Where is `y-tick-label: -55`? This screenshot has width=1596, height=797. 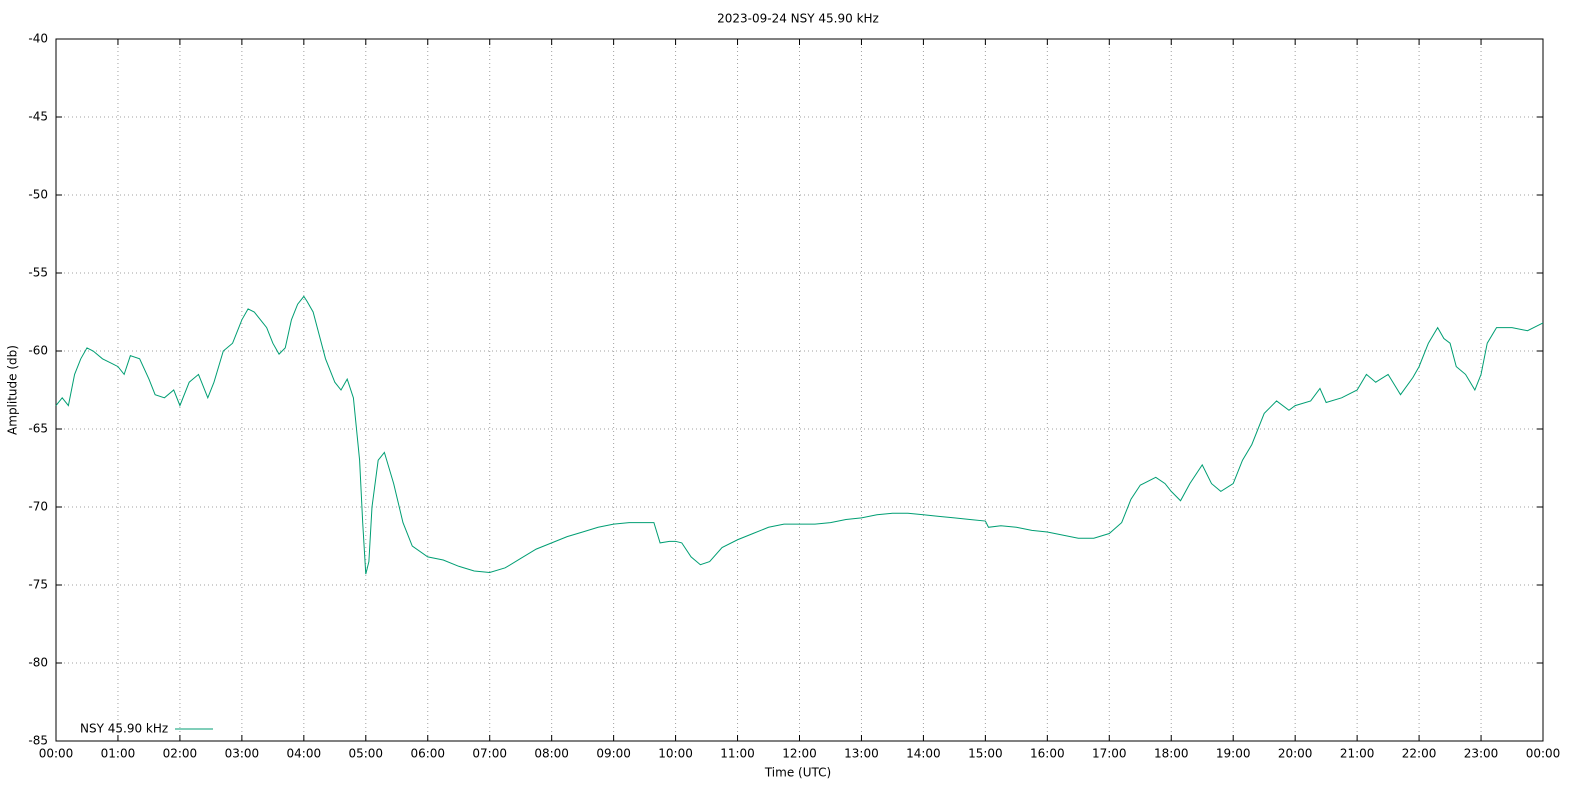
y-tick-label: -55 is located at coordinates (38, 273).